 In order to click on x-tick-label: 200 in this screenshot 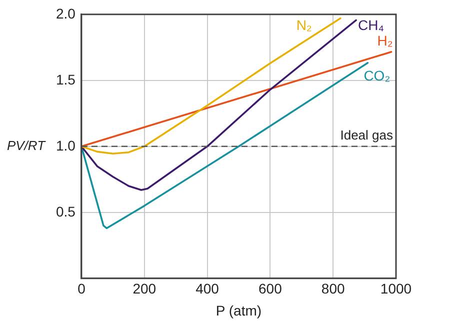, I will do `click(144, 288)`.